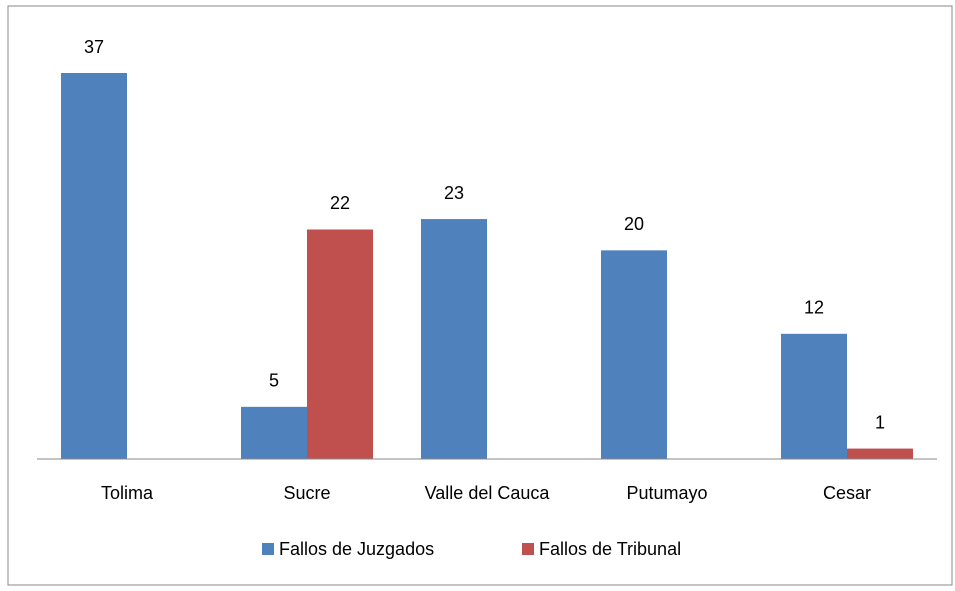 The image size is (955, 591). I want to click on x-tick-label: Putumayo, so click(666, 493).